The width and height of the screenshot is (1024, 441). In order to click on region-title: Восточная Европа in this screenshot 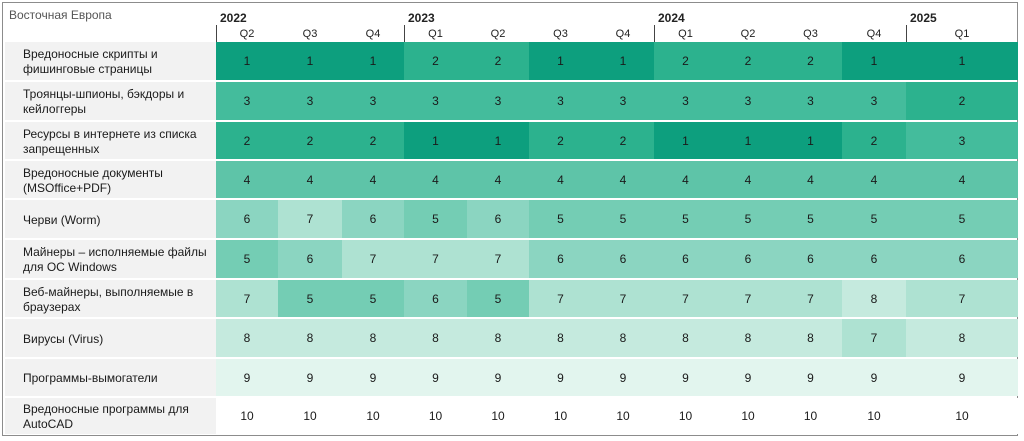, I will do `click(60, 15)`.